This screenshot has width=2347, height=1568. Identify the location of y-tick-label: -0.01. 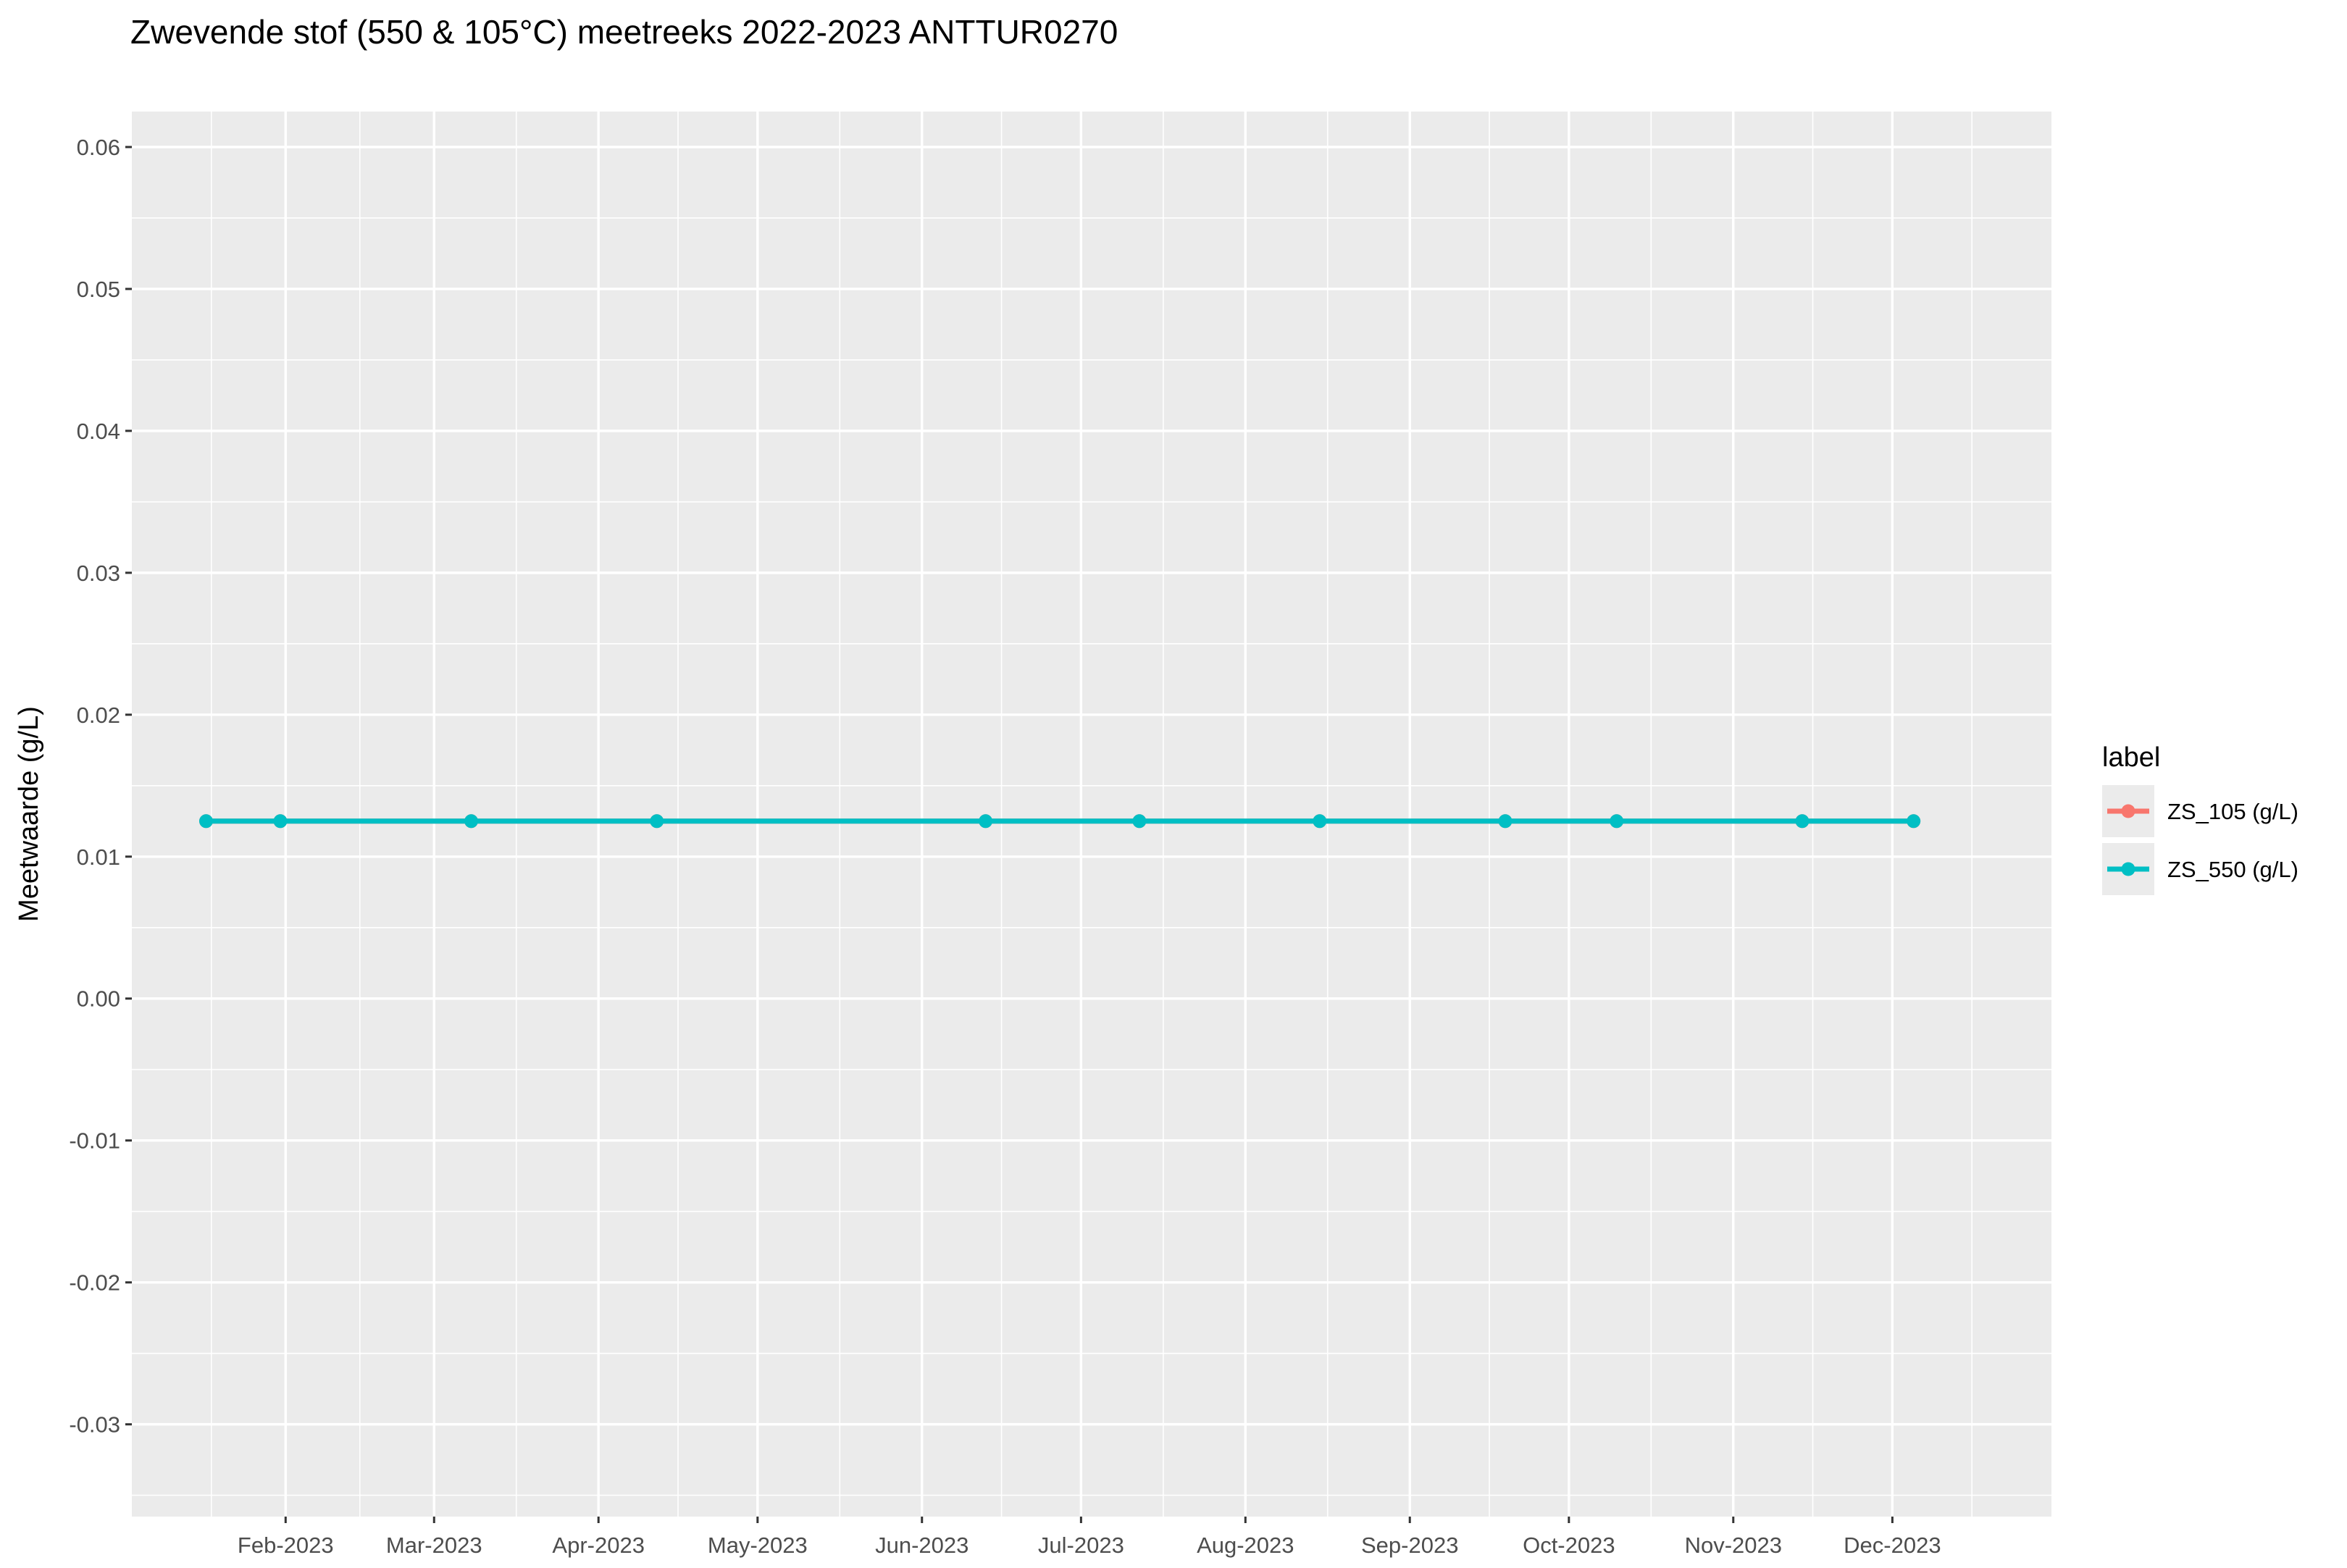
(94, 1141).